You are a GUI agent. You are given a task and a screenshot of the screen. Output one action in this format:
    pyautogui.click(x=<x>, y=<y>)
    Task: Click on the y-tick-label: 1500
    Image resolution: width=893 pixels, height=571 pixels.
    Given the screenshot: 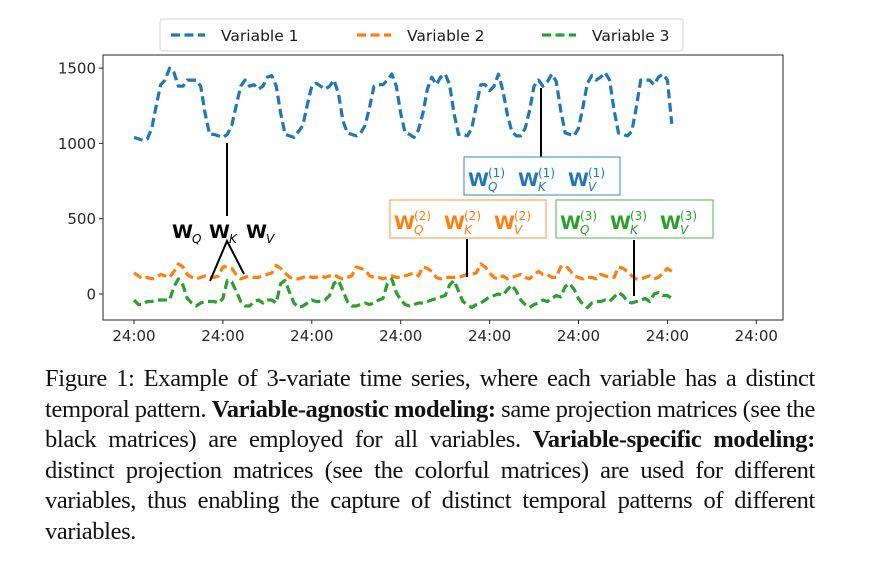 What is the action you would take?
    pyautogui.click(x=77, y=69)
    